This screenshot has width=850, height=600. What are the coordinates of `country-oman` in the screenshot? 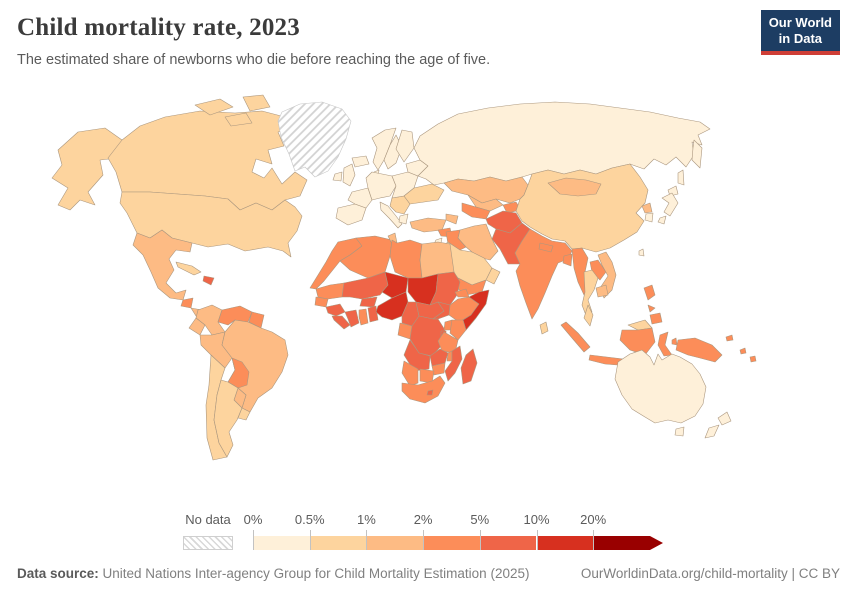 It's located at (493, 276).